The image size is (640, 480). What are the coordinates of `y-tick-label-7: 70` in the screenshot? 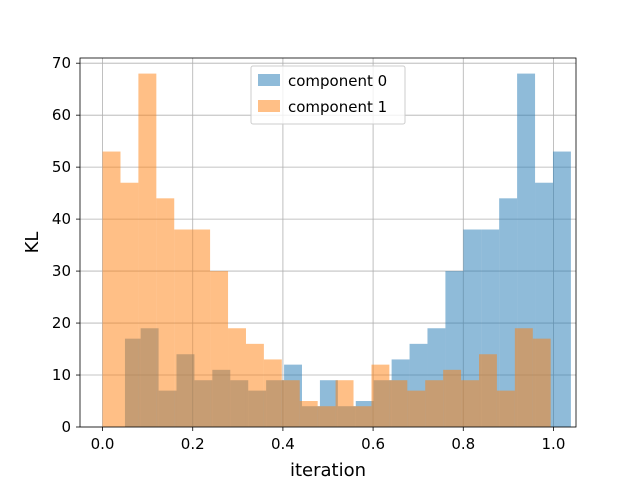 It's located at (61, 63).